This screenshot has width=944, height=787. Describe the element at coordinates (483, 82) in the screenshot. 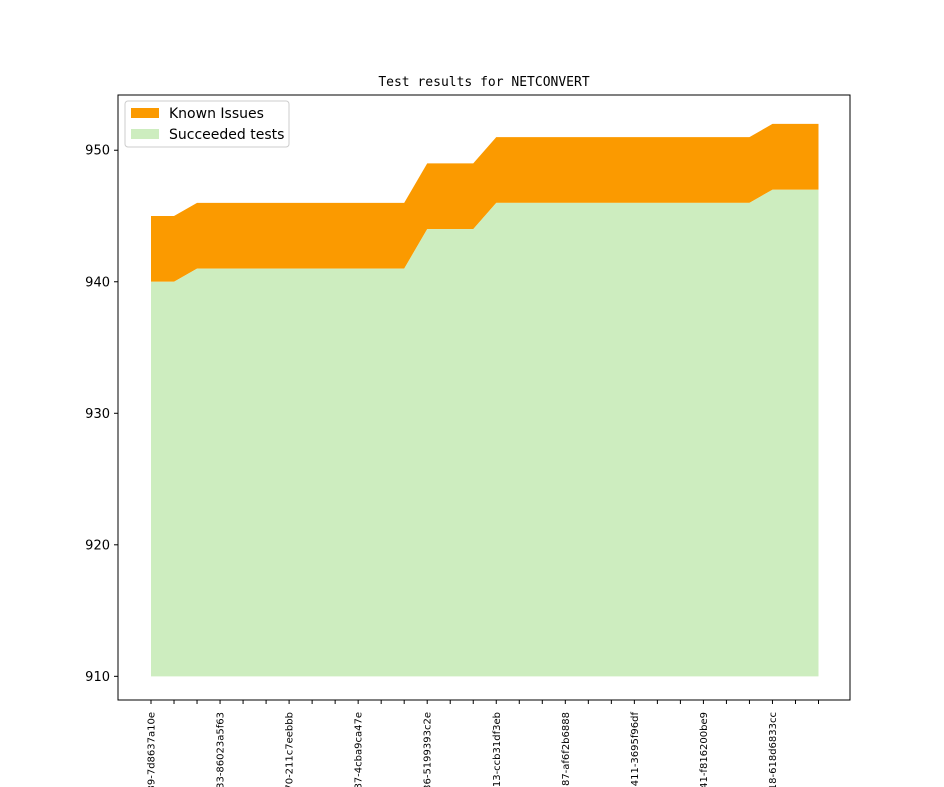

I see `chart-title: Test results for NETCONVERT` at that location.